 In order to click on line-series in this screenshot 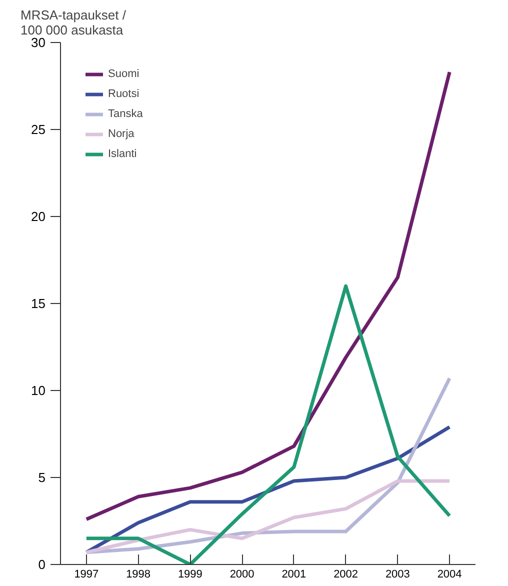, I will do `click(268, 516)`.